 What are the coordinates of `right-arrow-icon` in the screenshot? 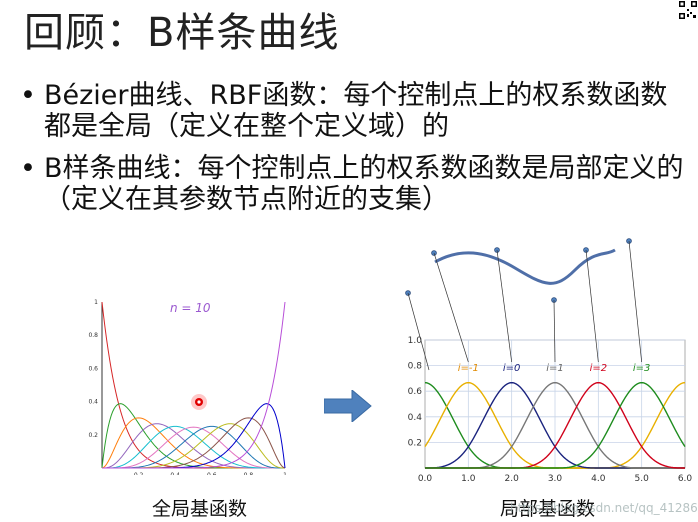 It's located at (348, 406).